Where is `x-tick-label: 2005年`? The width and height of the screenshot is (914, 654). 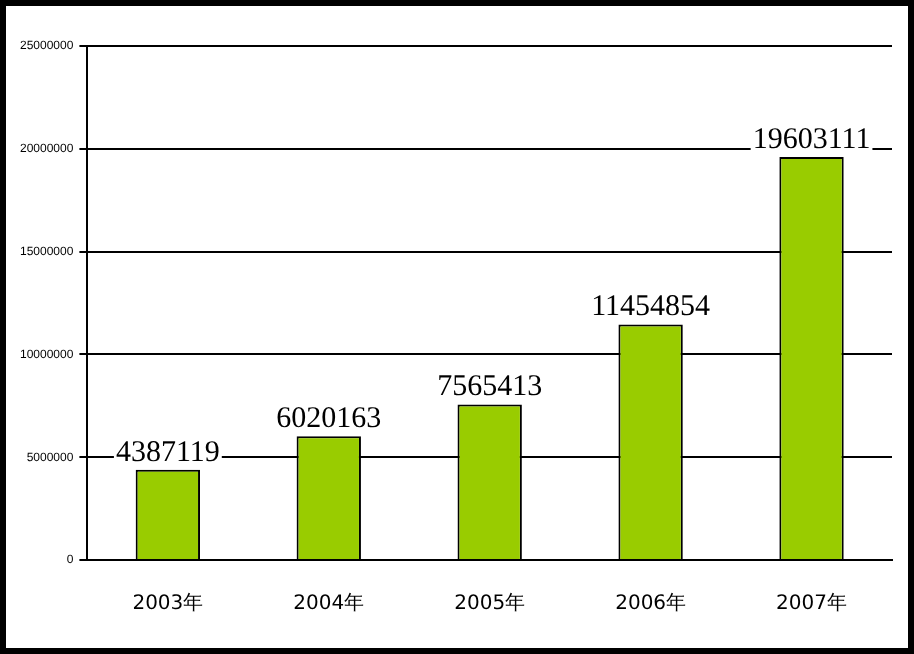 x-tick-label: 2005年 is located at coordinates (490, 603).